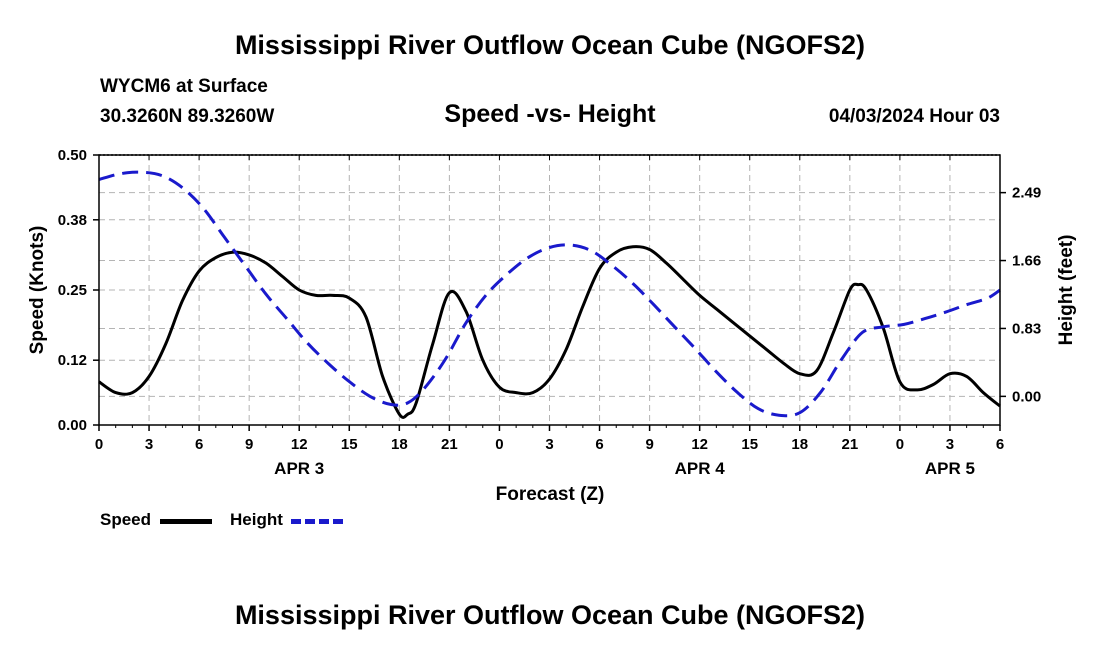 The image size is (1100, 650). I want to click on x-day-label: APR 3, so click(299, 468).